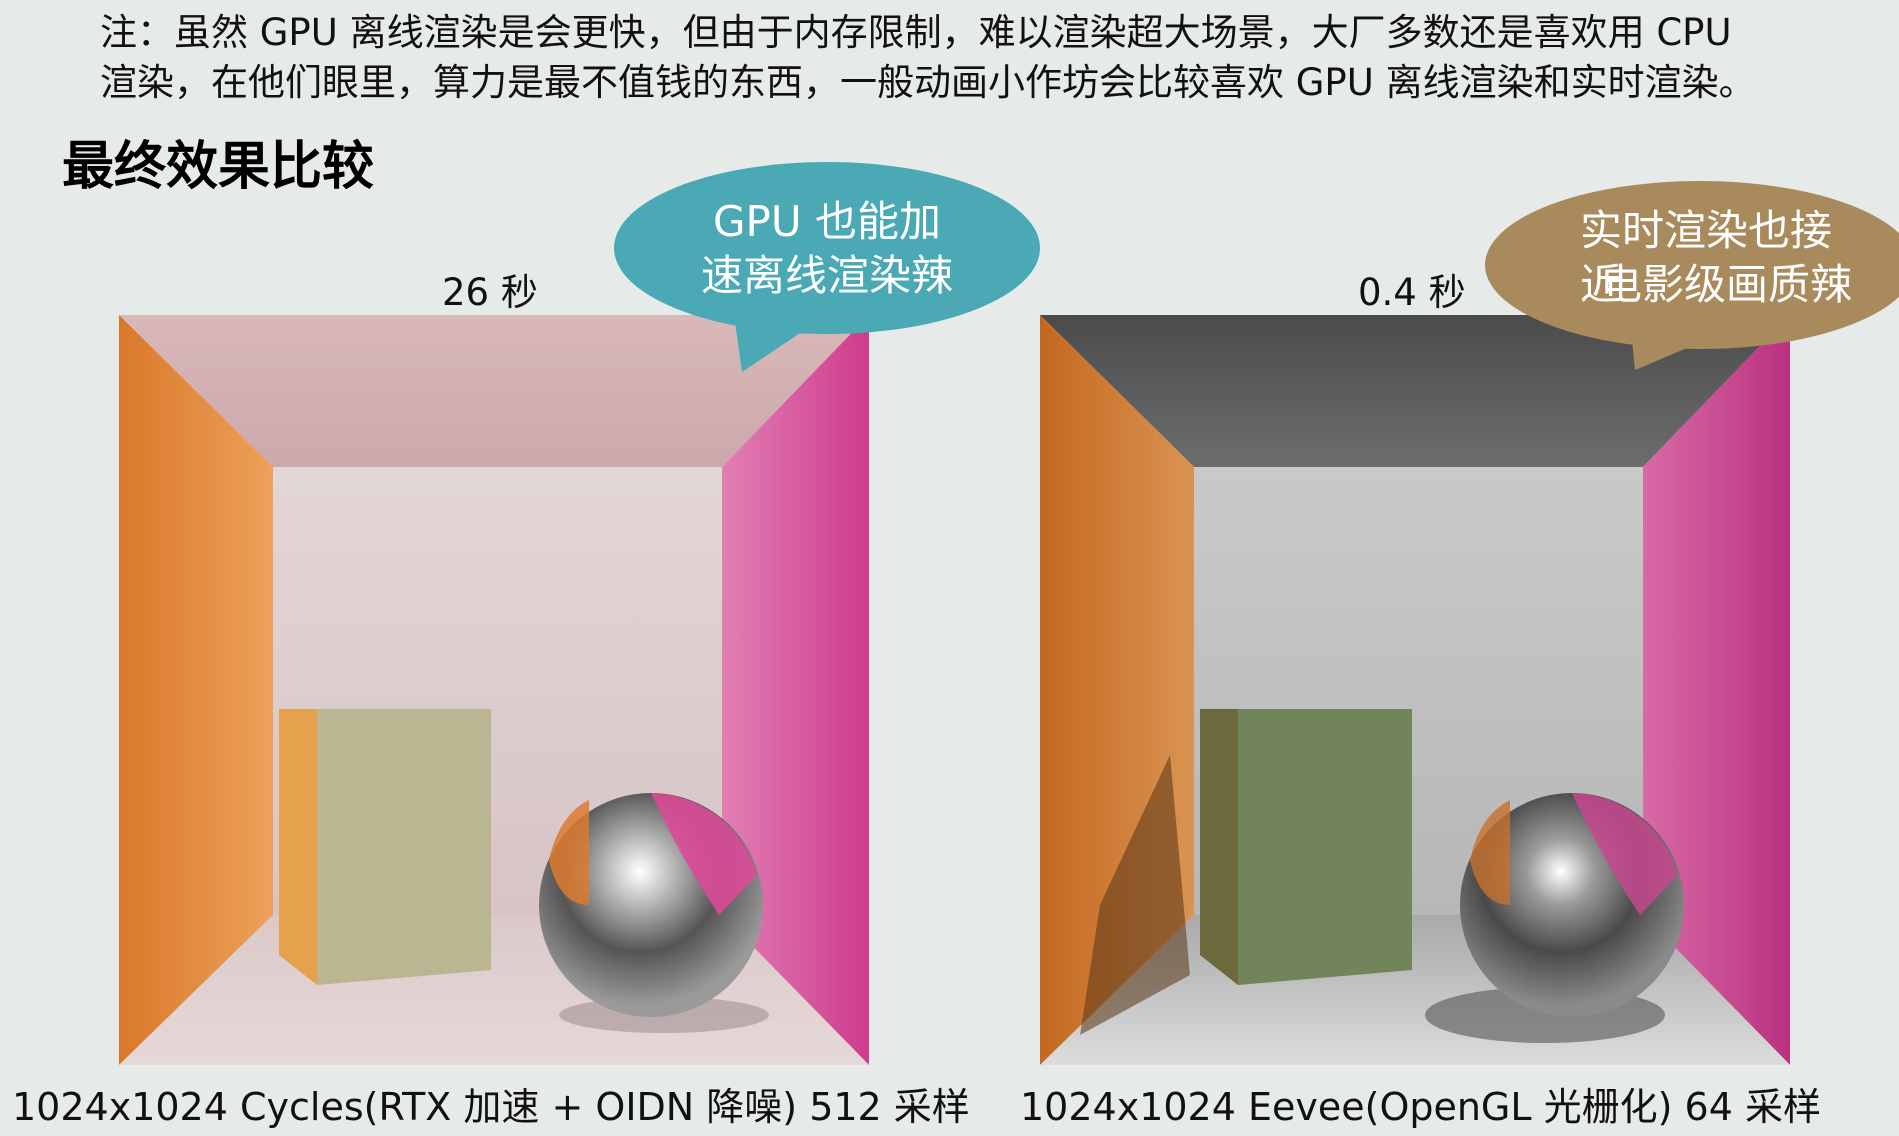 The image size is (1899, 1136). What do you see at coordinates (1726, 284) in the screenshot?
I see `bubble-right-line-2: 电影级画质辣` at bounding box center [1726, 284].